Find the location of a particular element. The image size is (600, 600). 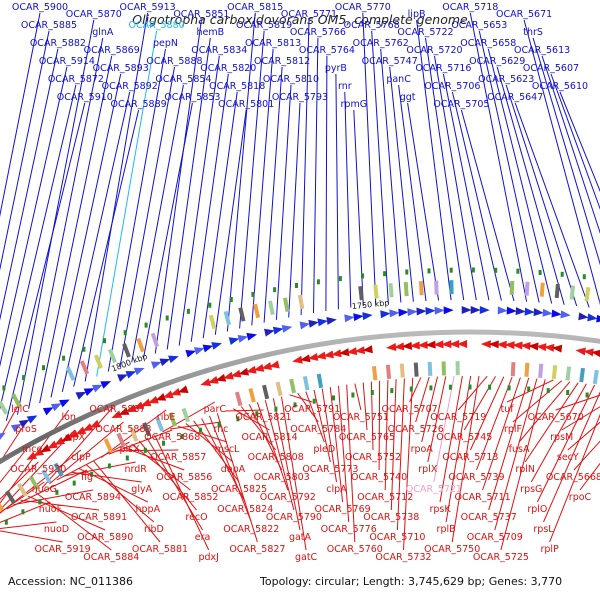

forward-gene-label: OCAR_5768 is located at coordinates (372, 25).